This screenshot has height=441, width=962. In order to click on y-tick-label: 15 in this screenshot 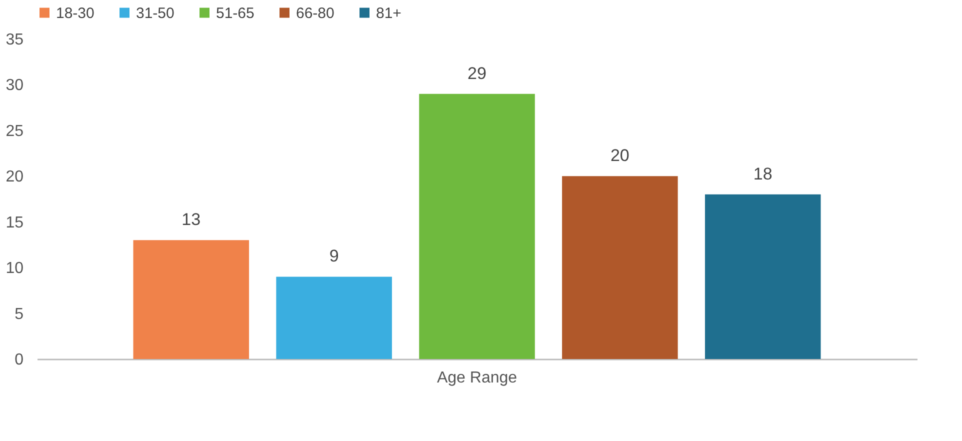, I will do `click(15, 223)`.